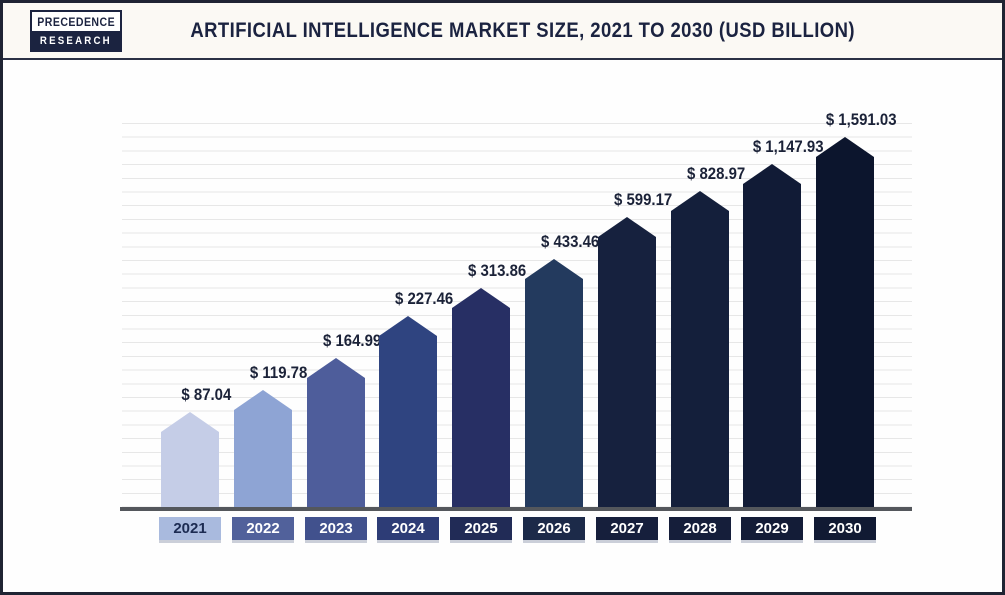 This screenshot has height=595, width=1005. I want to click on year-label-2030: 2030, so click(845, 528).